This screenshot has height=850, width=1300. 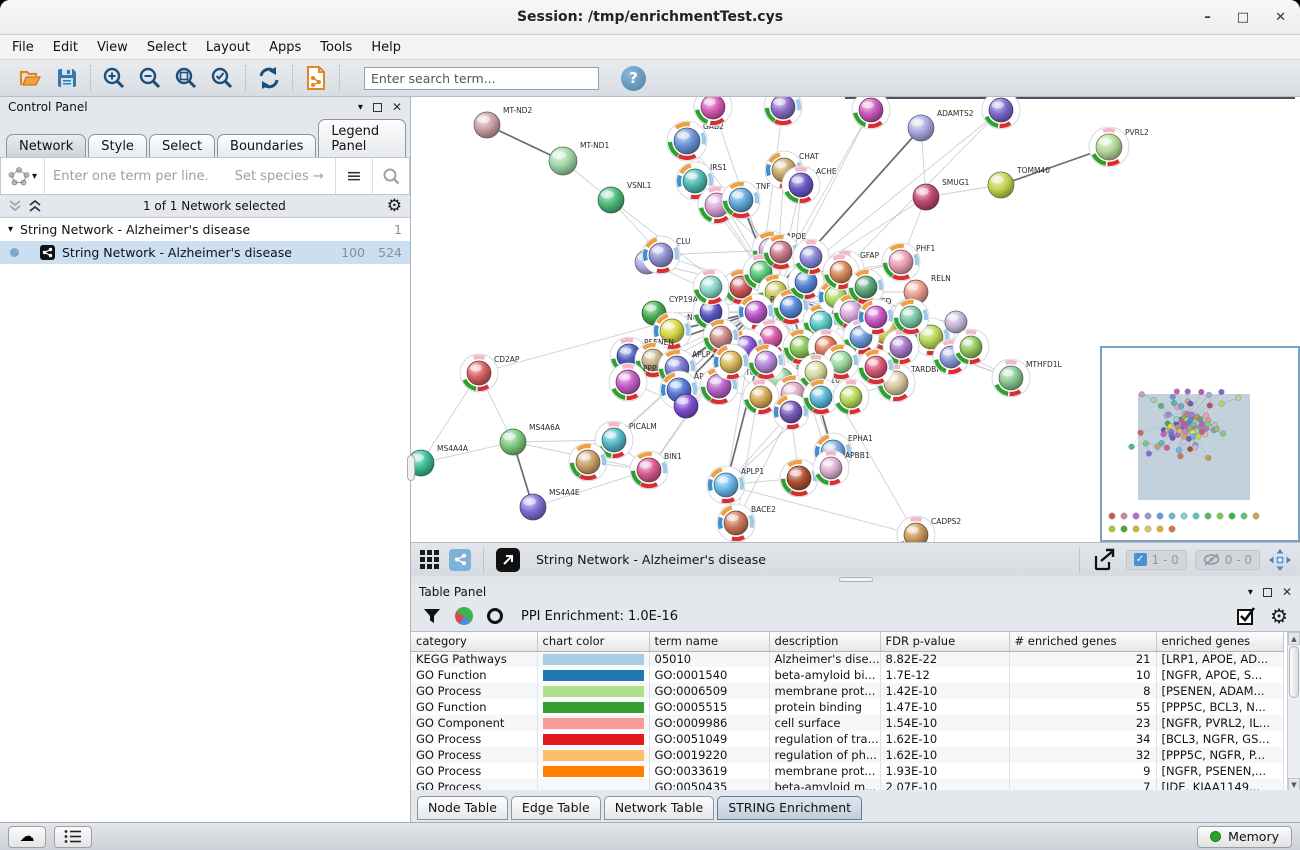 I want to click on scroll-down-icon: ▼, so click(x=1294, y=784).